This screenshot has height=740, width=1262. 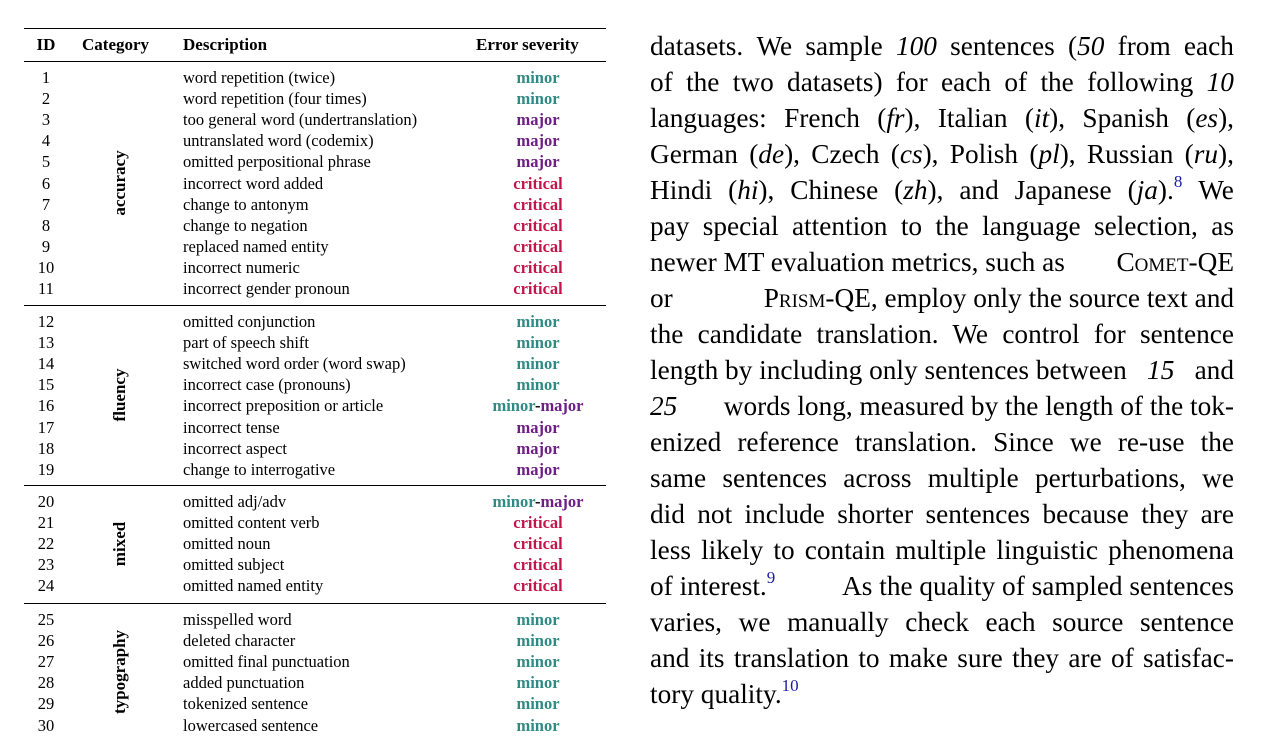 I want to click on text-run: sample, so click(x=844, y=46).